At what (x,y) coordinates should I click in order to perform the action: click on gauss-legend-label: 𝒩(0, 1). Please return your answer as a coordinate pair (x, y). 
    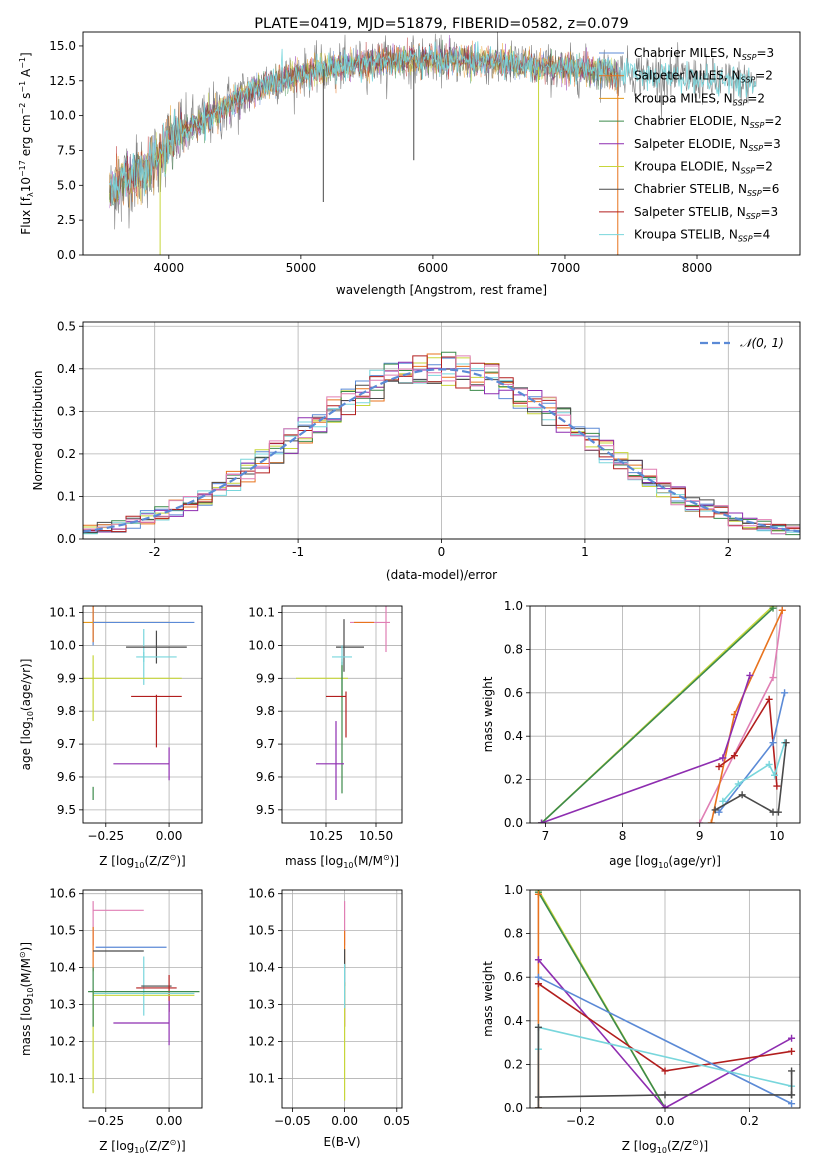
    Looking at the image, I should click on (762, 343).